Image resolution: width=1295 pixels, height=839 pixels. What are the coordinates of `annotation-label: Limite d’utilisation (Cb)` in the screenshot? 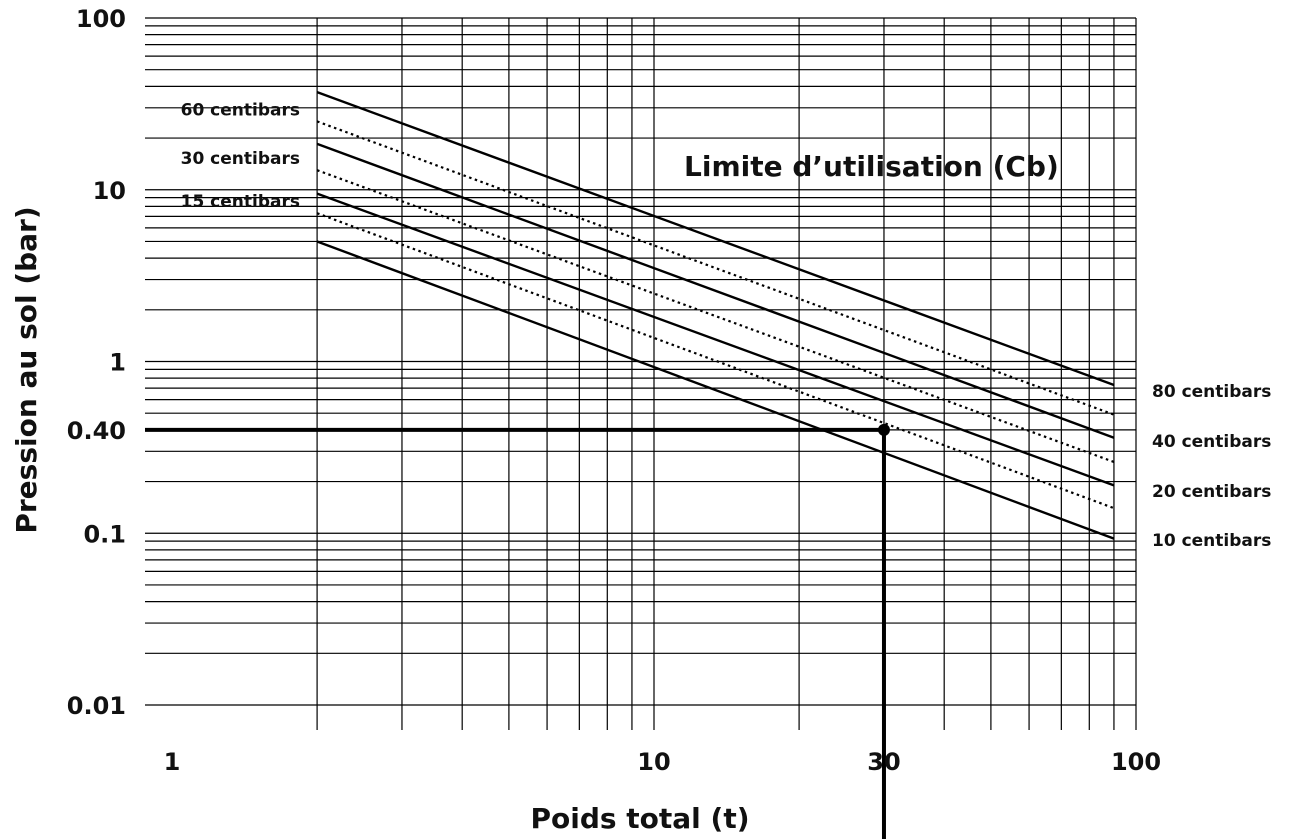 It's located at (871, 166).